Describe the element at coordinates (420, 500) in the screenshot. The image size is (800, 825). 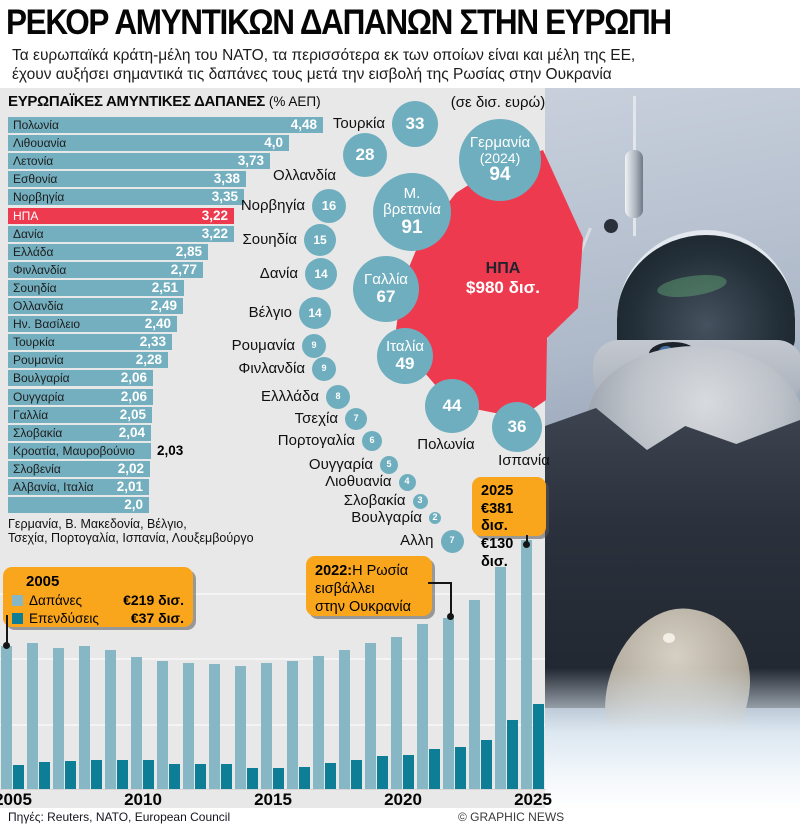
I see `bubble-value: 3` at that location.